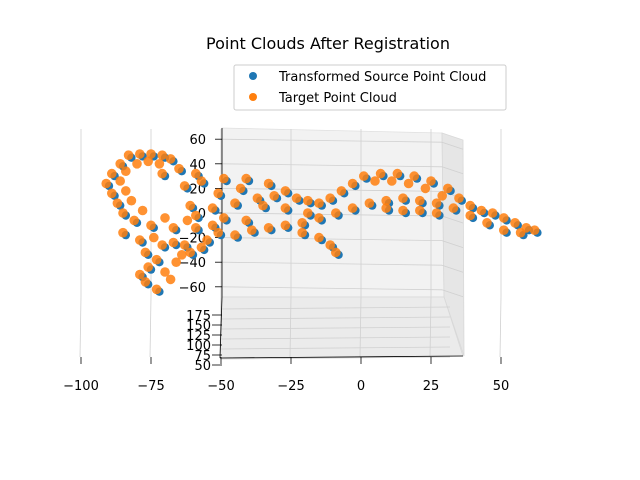  Describe the element at coordinates (202, 214) in the screenshot. I see `z-tick-label: 0` at that location.